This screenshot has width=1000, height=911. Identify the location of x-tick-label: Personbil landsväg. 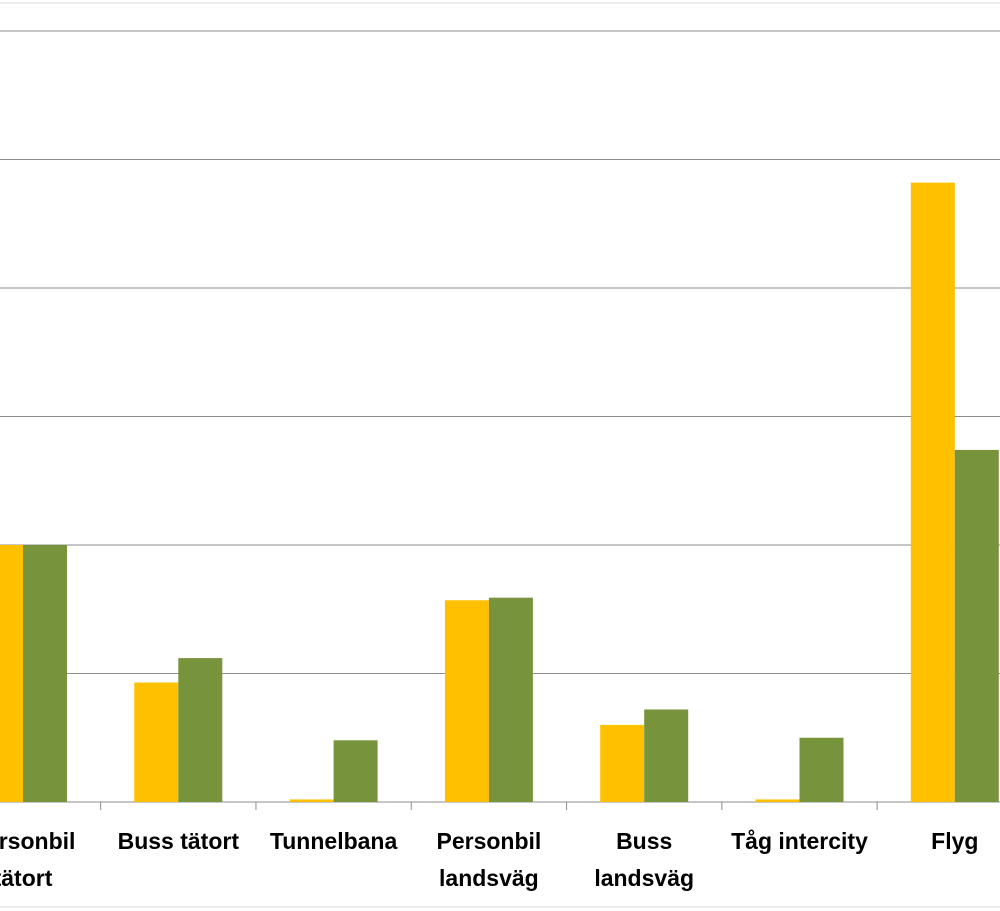
(488, 859).